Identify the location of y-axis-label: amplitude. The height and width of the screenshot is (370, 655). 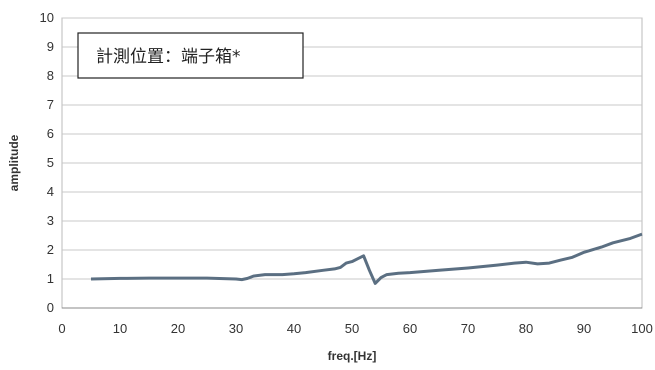
(14, 162).